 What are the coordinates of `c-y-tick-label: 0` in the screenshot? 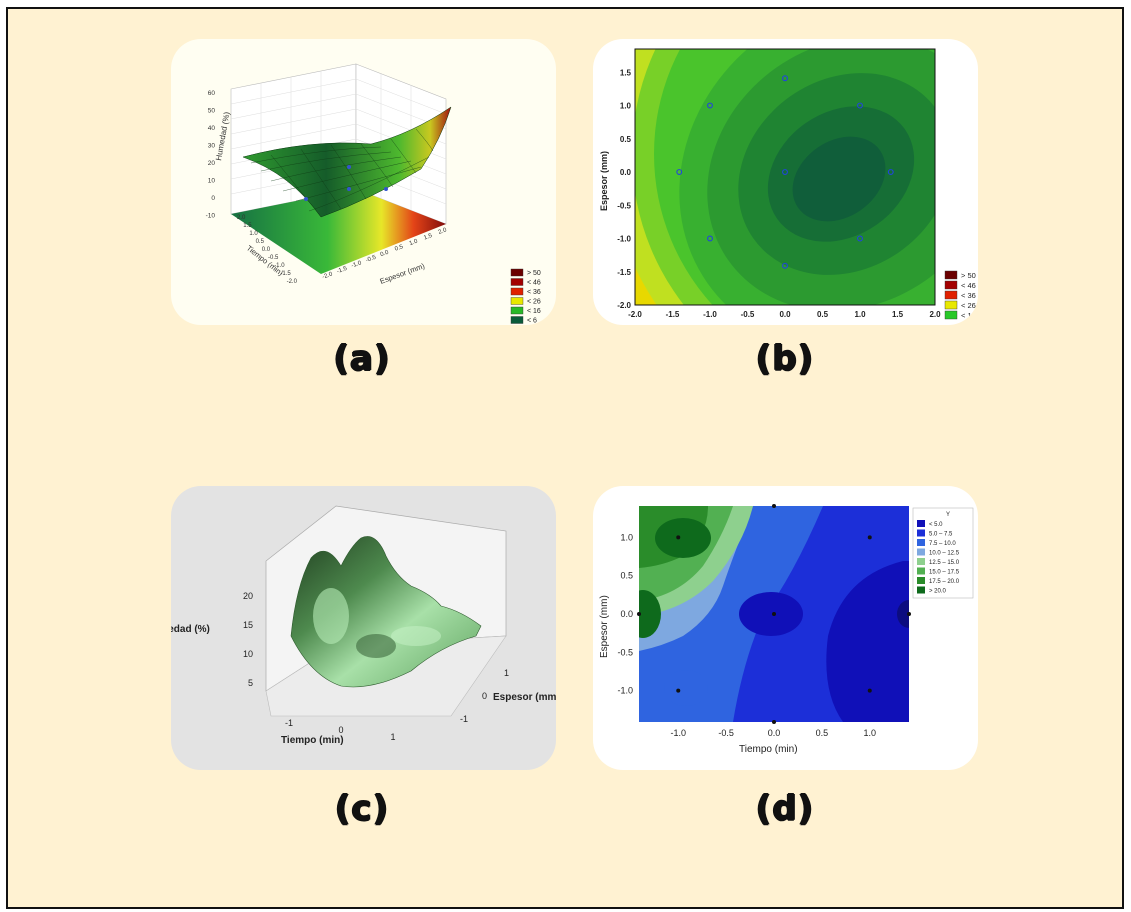 It's located at (484, 696).